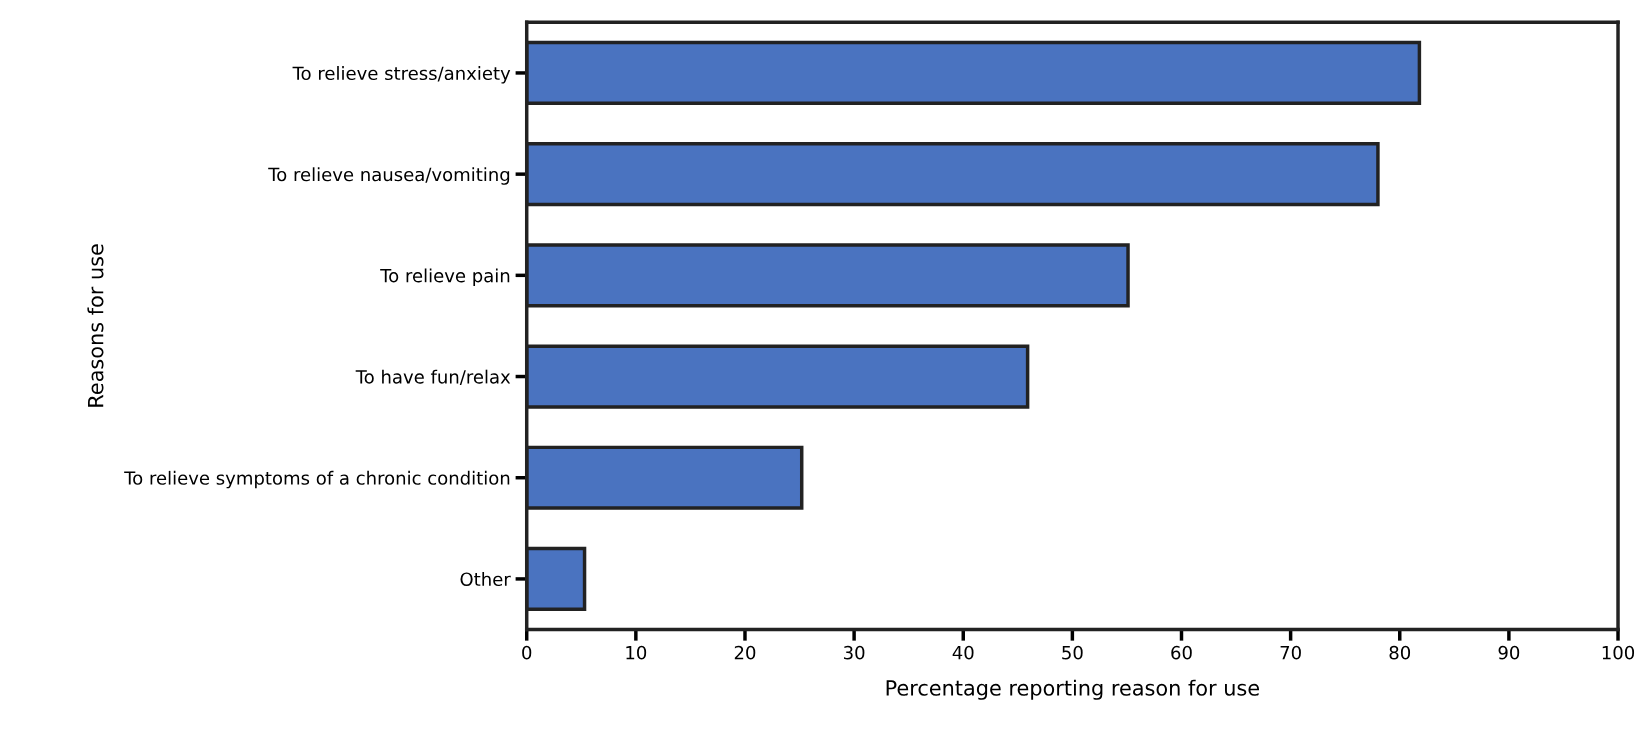 The image size is (1646, 745). Describe the element at coordinates (485, 579) in the screenshot. I see `y-tick-label: Other` at that location.